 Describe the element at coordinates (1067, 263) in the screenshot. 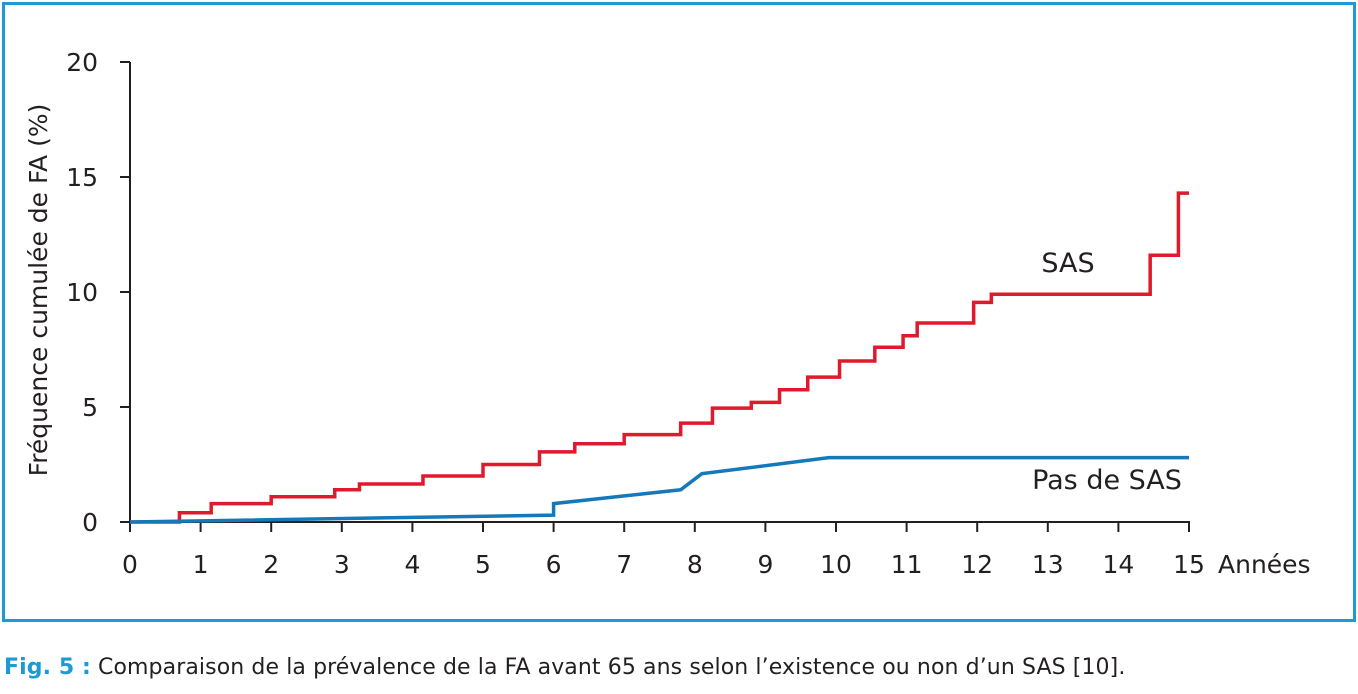

I see `series-label-sas: SAS` at that location.